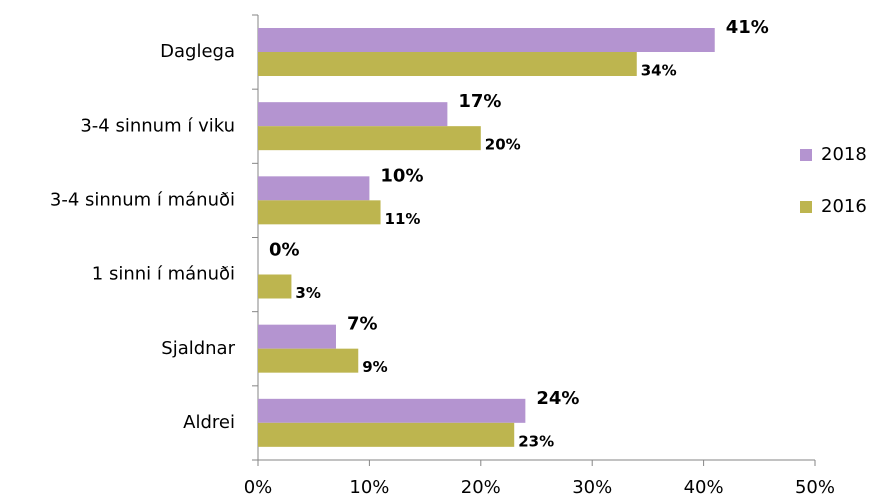 The image size is (878, 502). What do you see at coordinates (198, 348) in the screenshot?
I see `y-tick-label: Sjaldnar` at bounding box center [198, 348].